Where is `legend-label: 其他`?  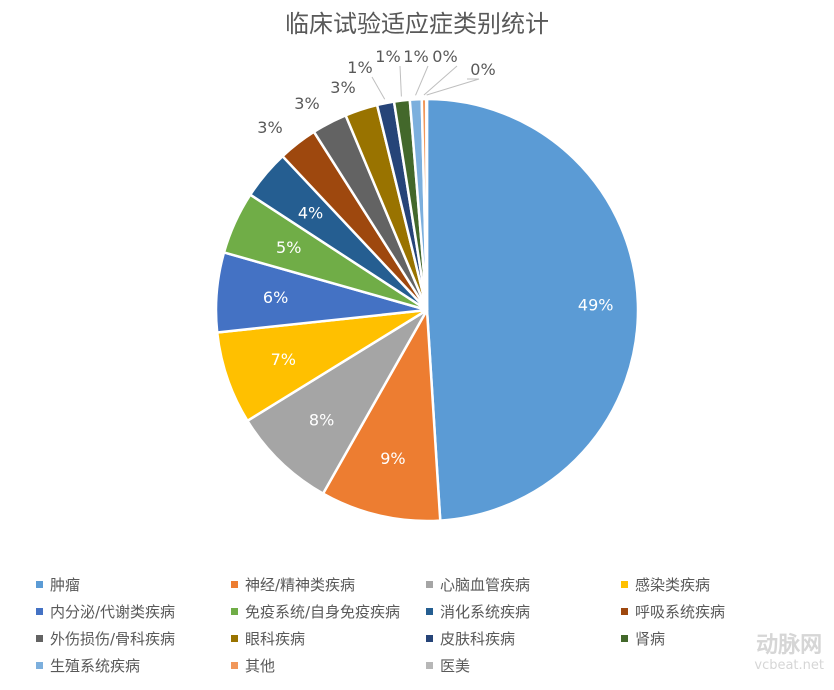
legend-label: 其他 is located at coordinates (260, 666).